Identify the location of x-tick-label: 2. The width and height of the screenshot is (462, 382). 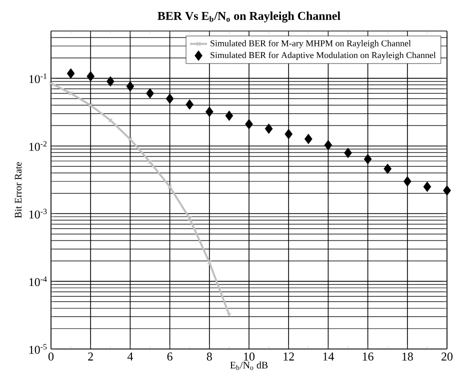
(90, 356).